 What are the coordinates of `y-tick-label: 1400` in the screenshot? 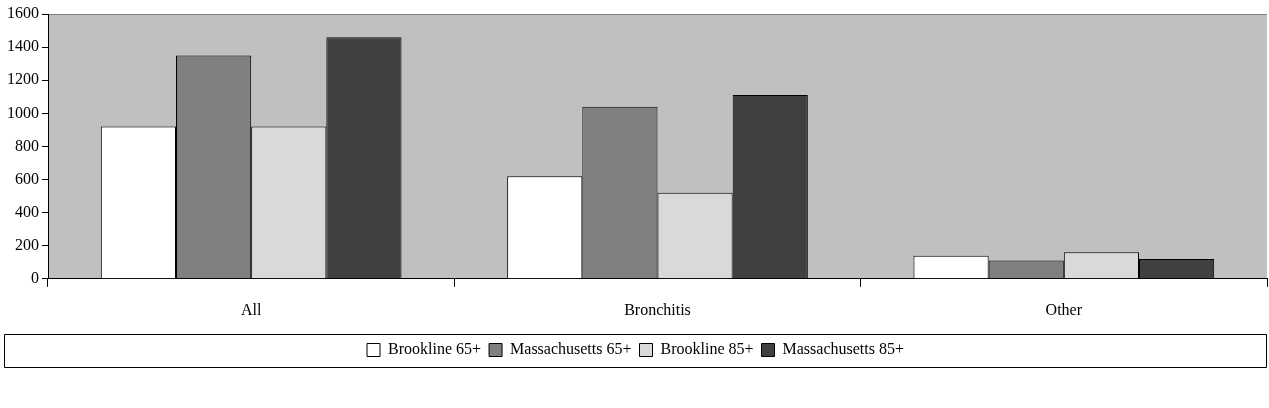 It's located at (23, 46).